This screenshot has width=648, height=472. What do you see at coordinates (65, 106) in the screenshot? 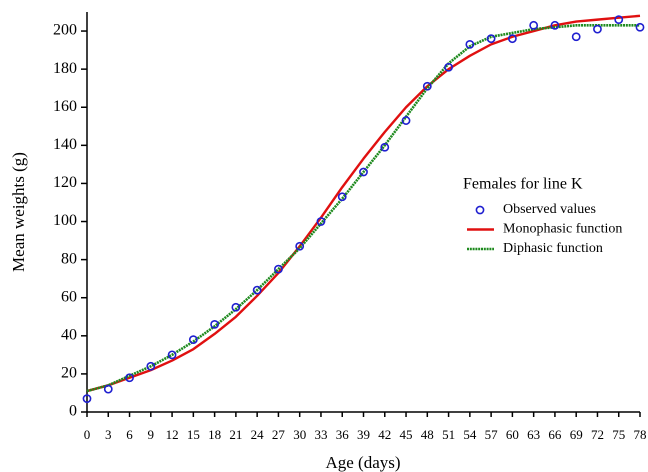
I see `y-tick-label: 160` at bounding box center [65, 106].